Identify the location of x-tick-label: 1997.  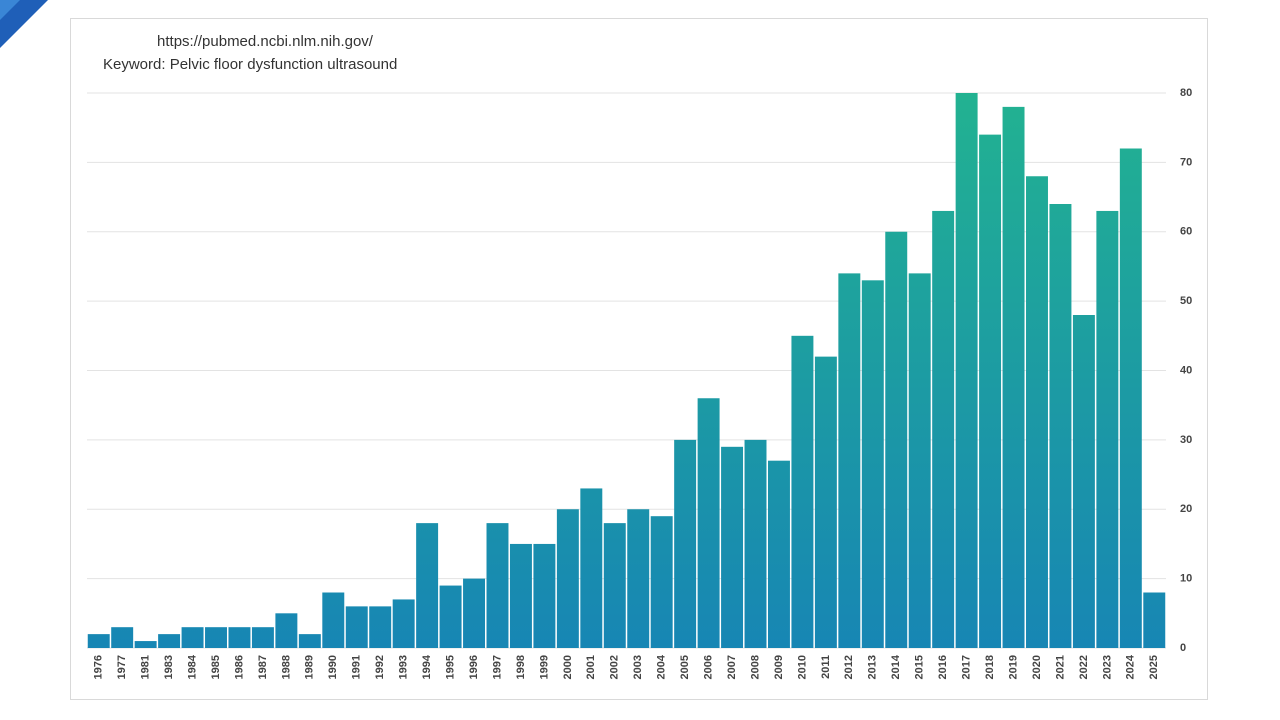
(497, 667).